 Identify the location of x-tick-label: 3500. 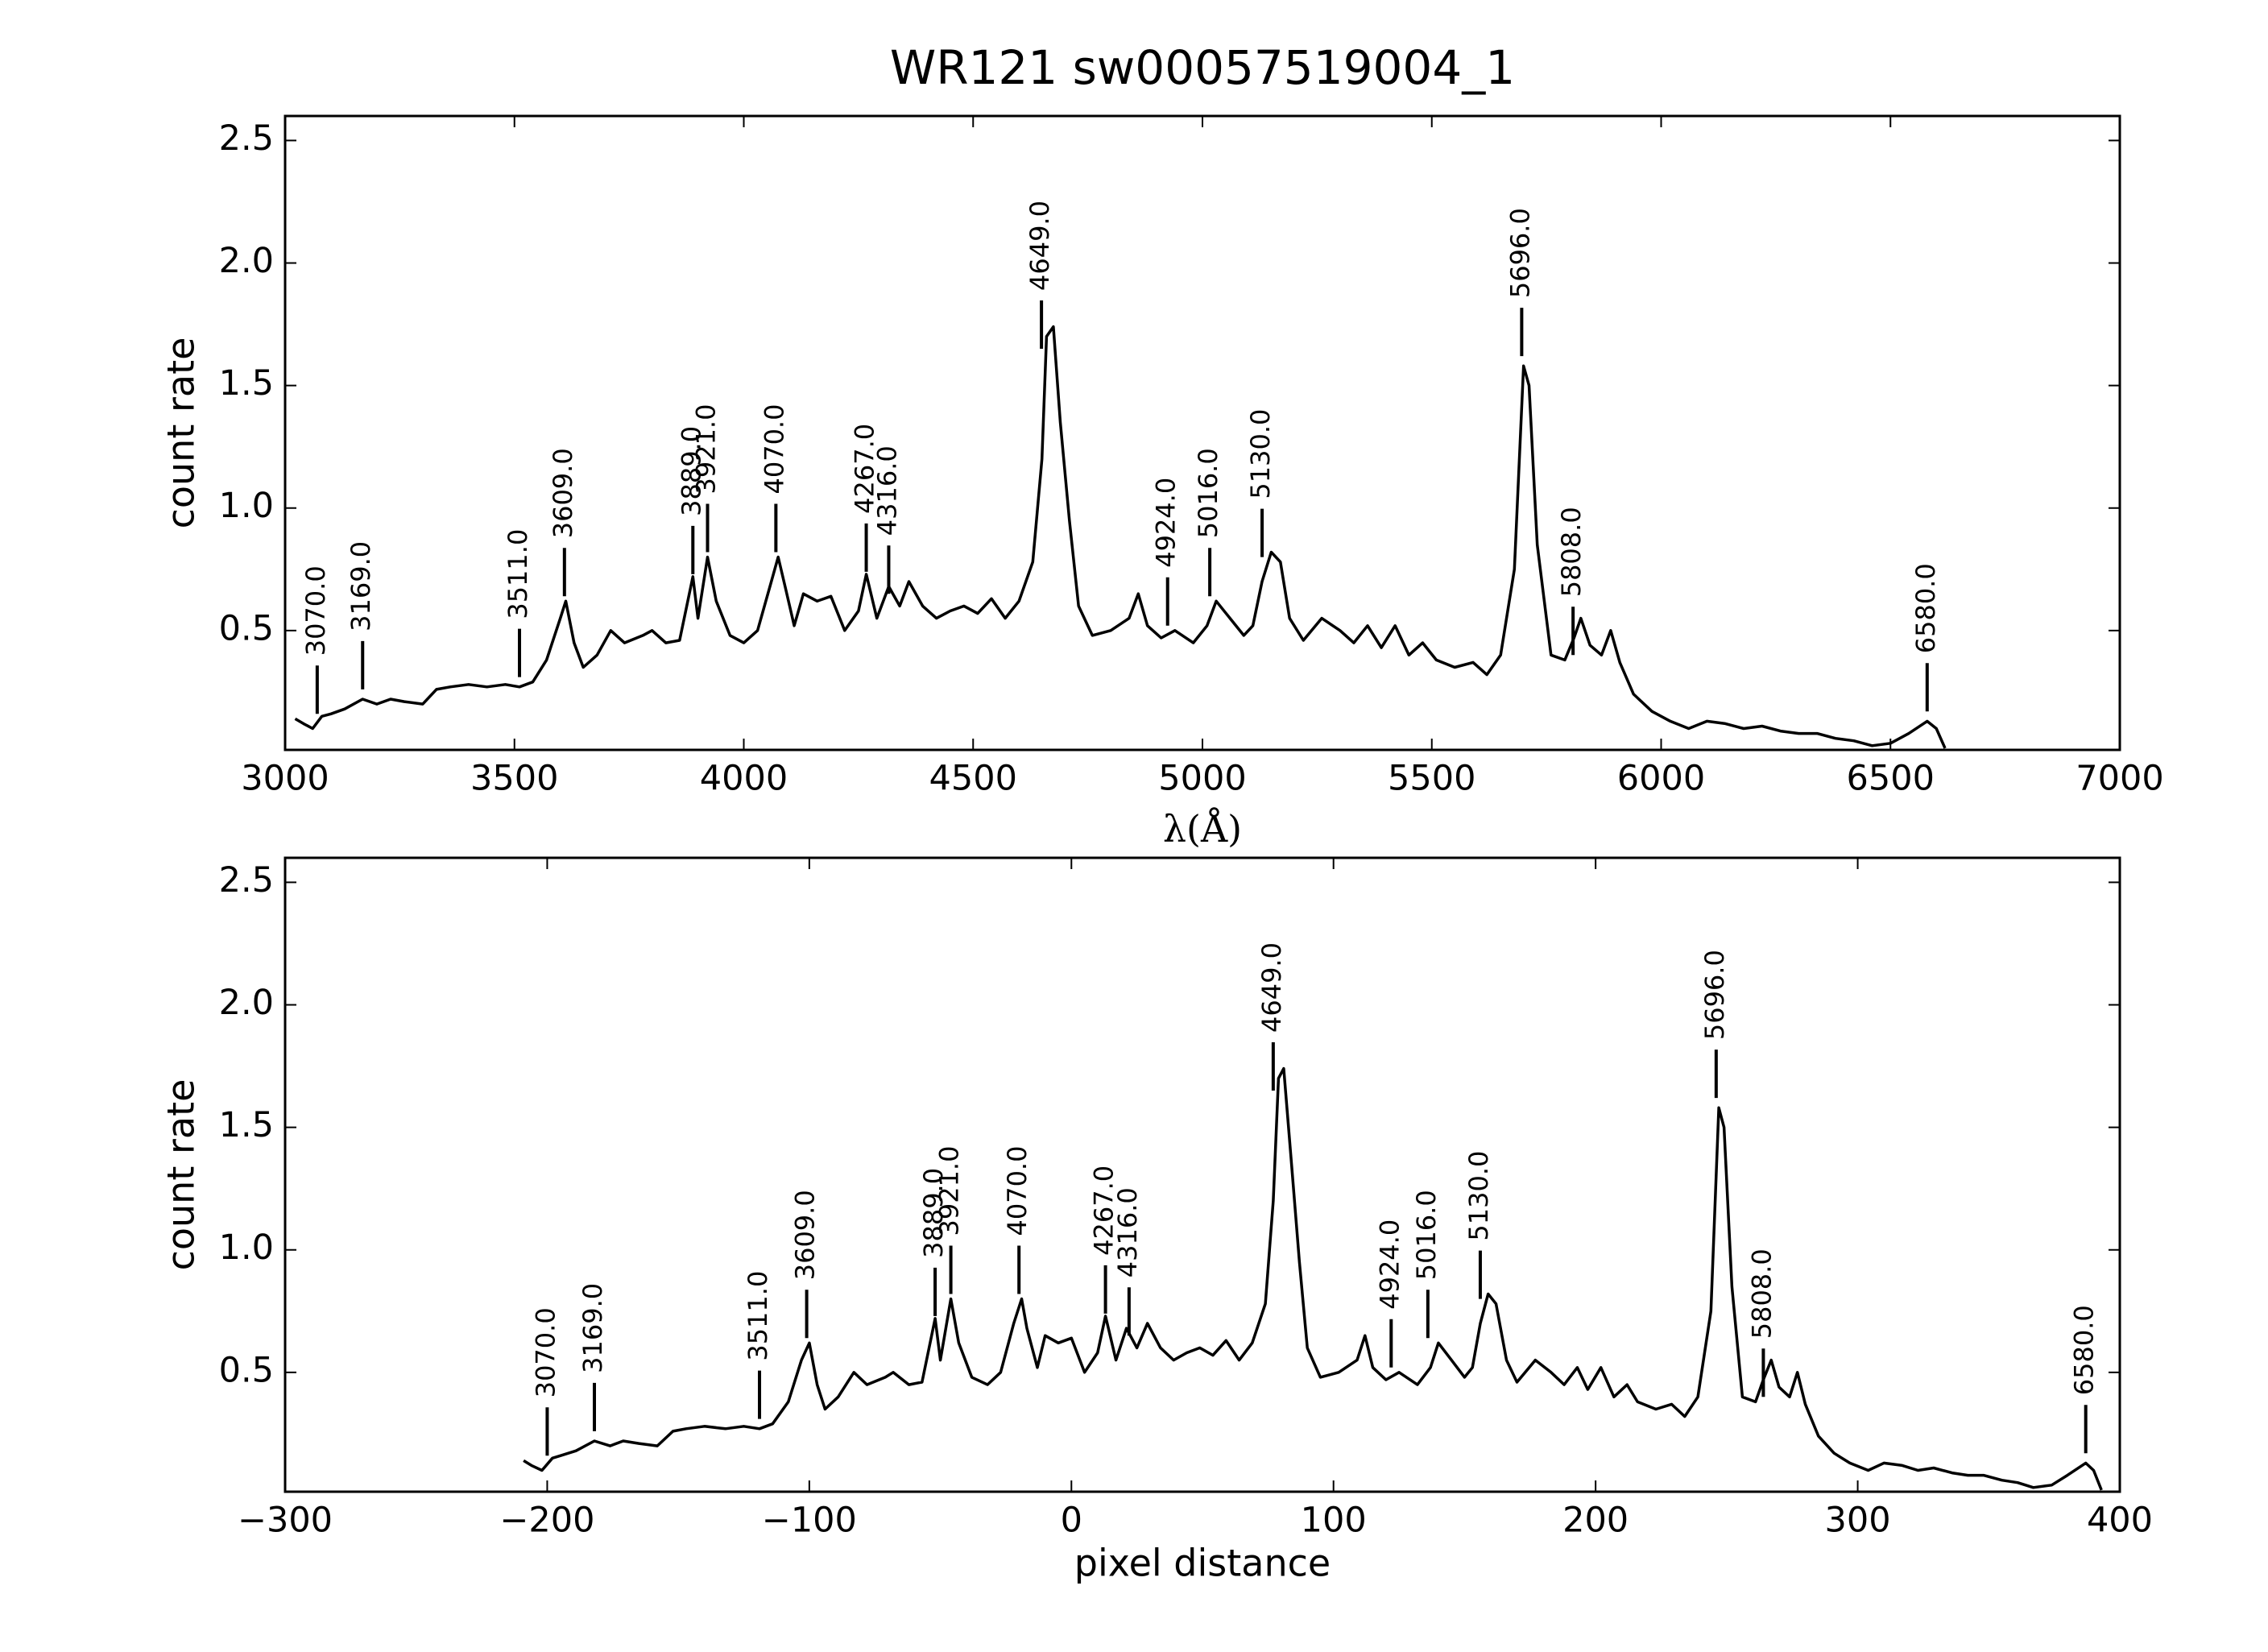
(514, 779).